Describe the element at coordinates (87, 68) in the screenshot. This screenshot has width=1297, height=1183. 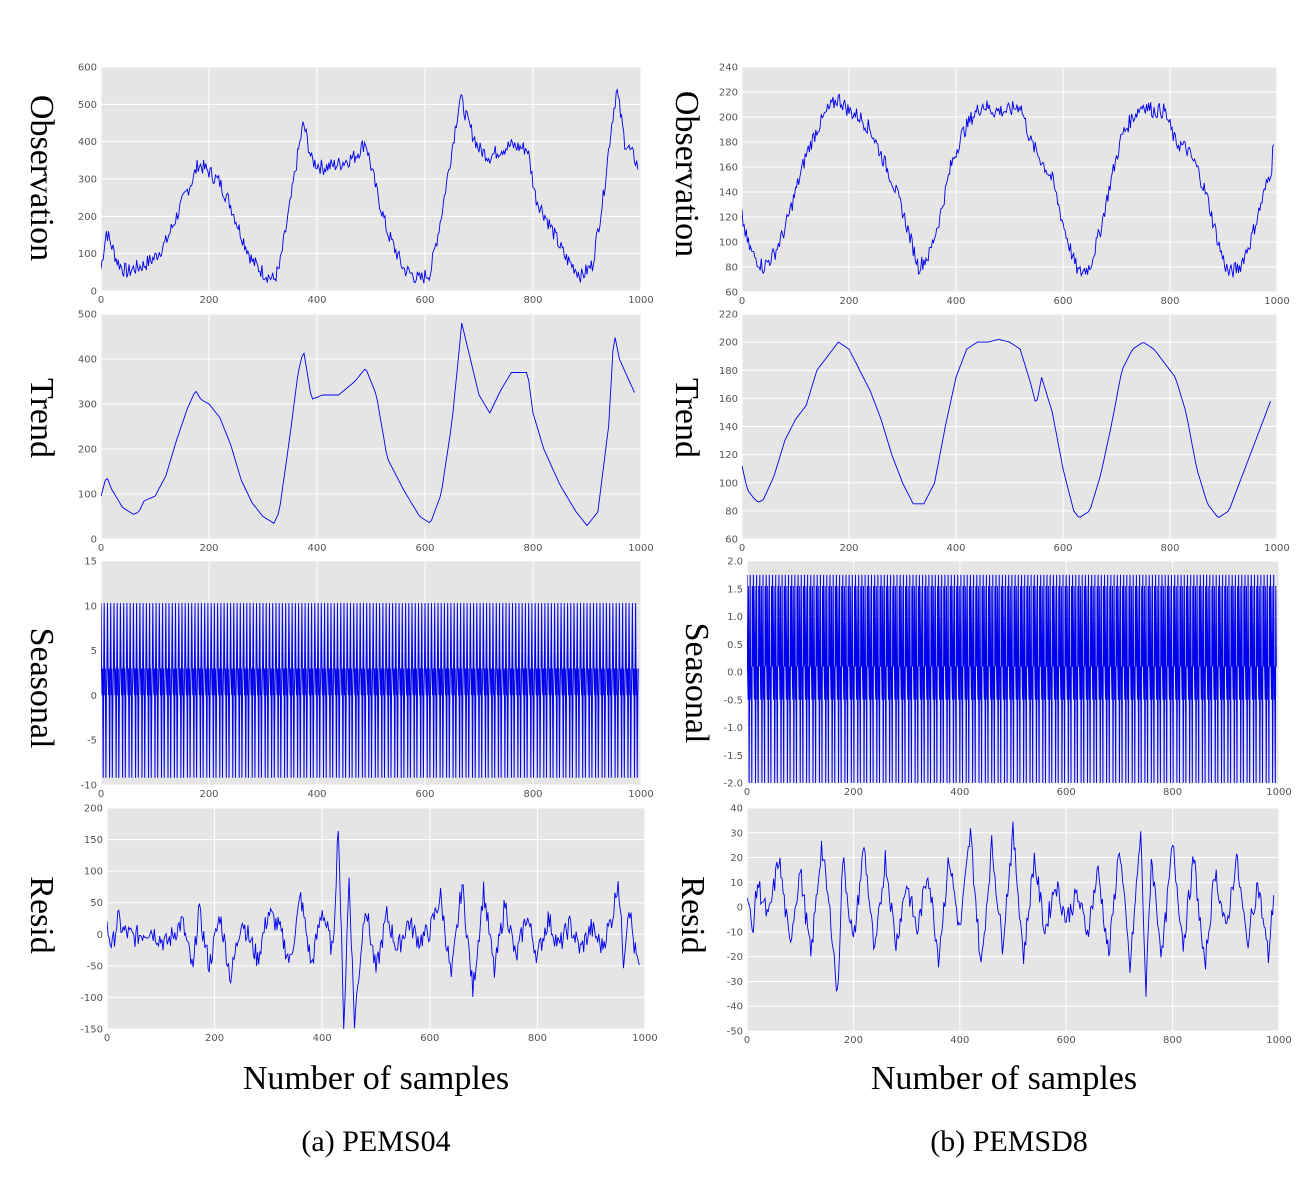
I see `y-tick-label: 600` at that location.